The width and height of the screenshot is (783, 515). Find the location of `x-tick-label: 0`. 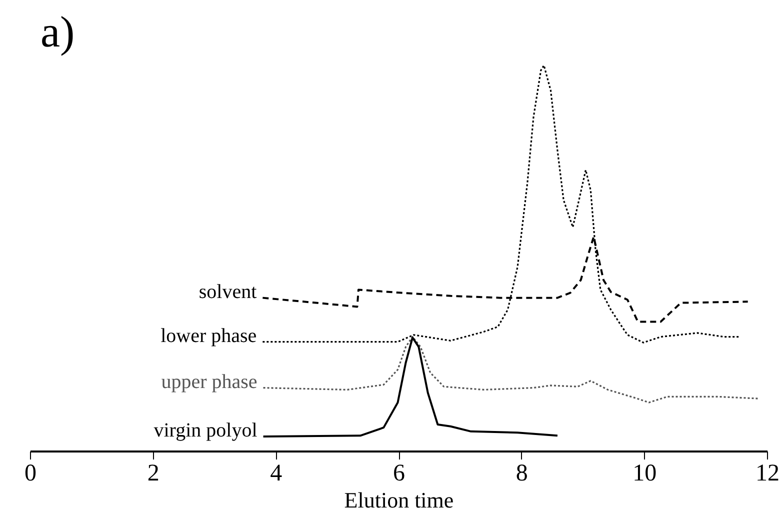

x-tick-label: 0 is located at coordinates (30, 473).